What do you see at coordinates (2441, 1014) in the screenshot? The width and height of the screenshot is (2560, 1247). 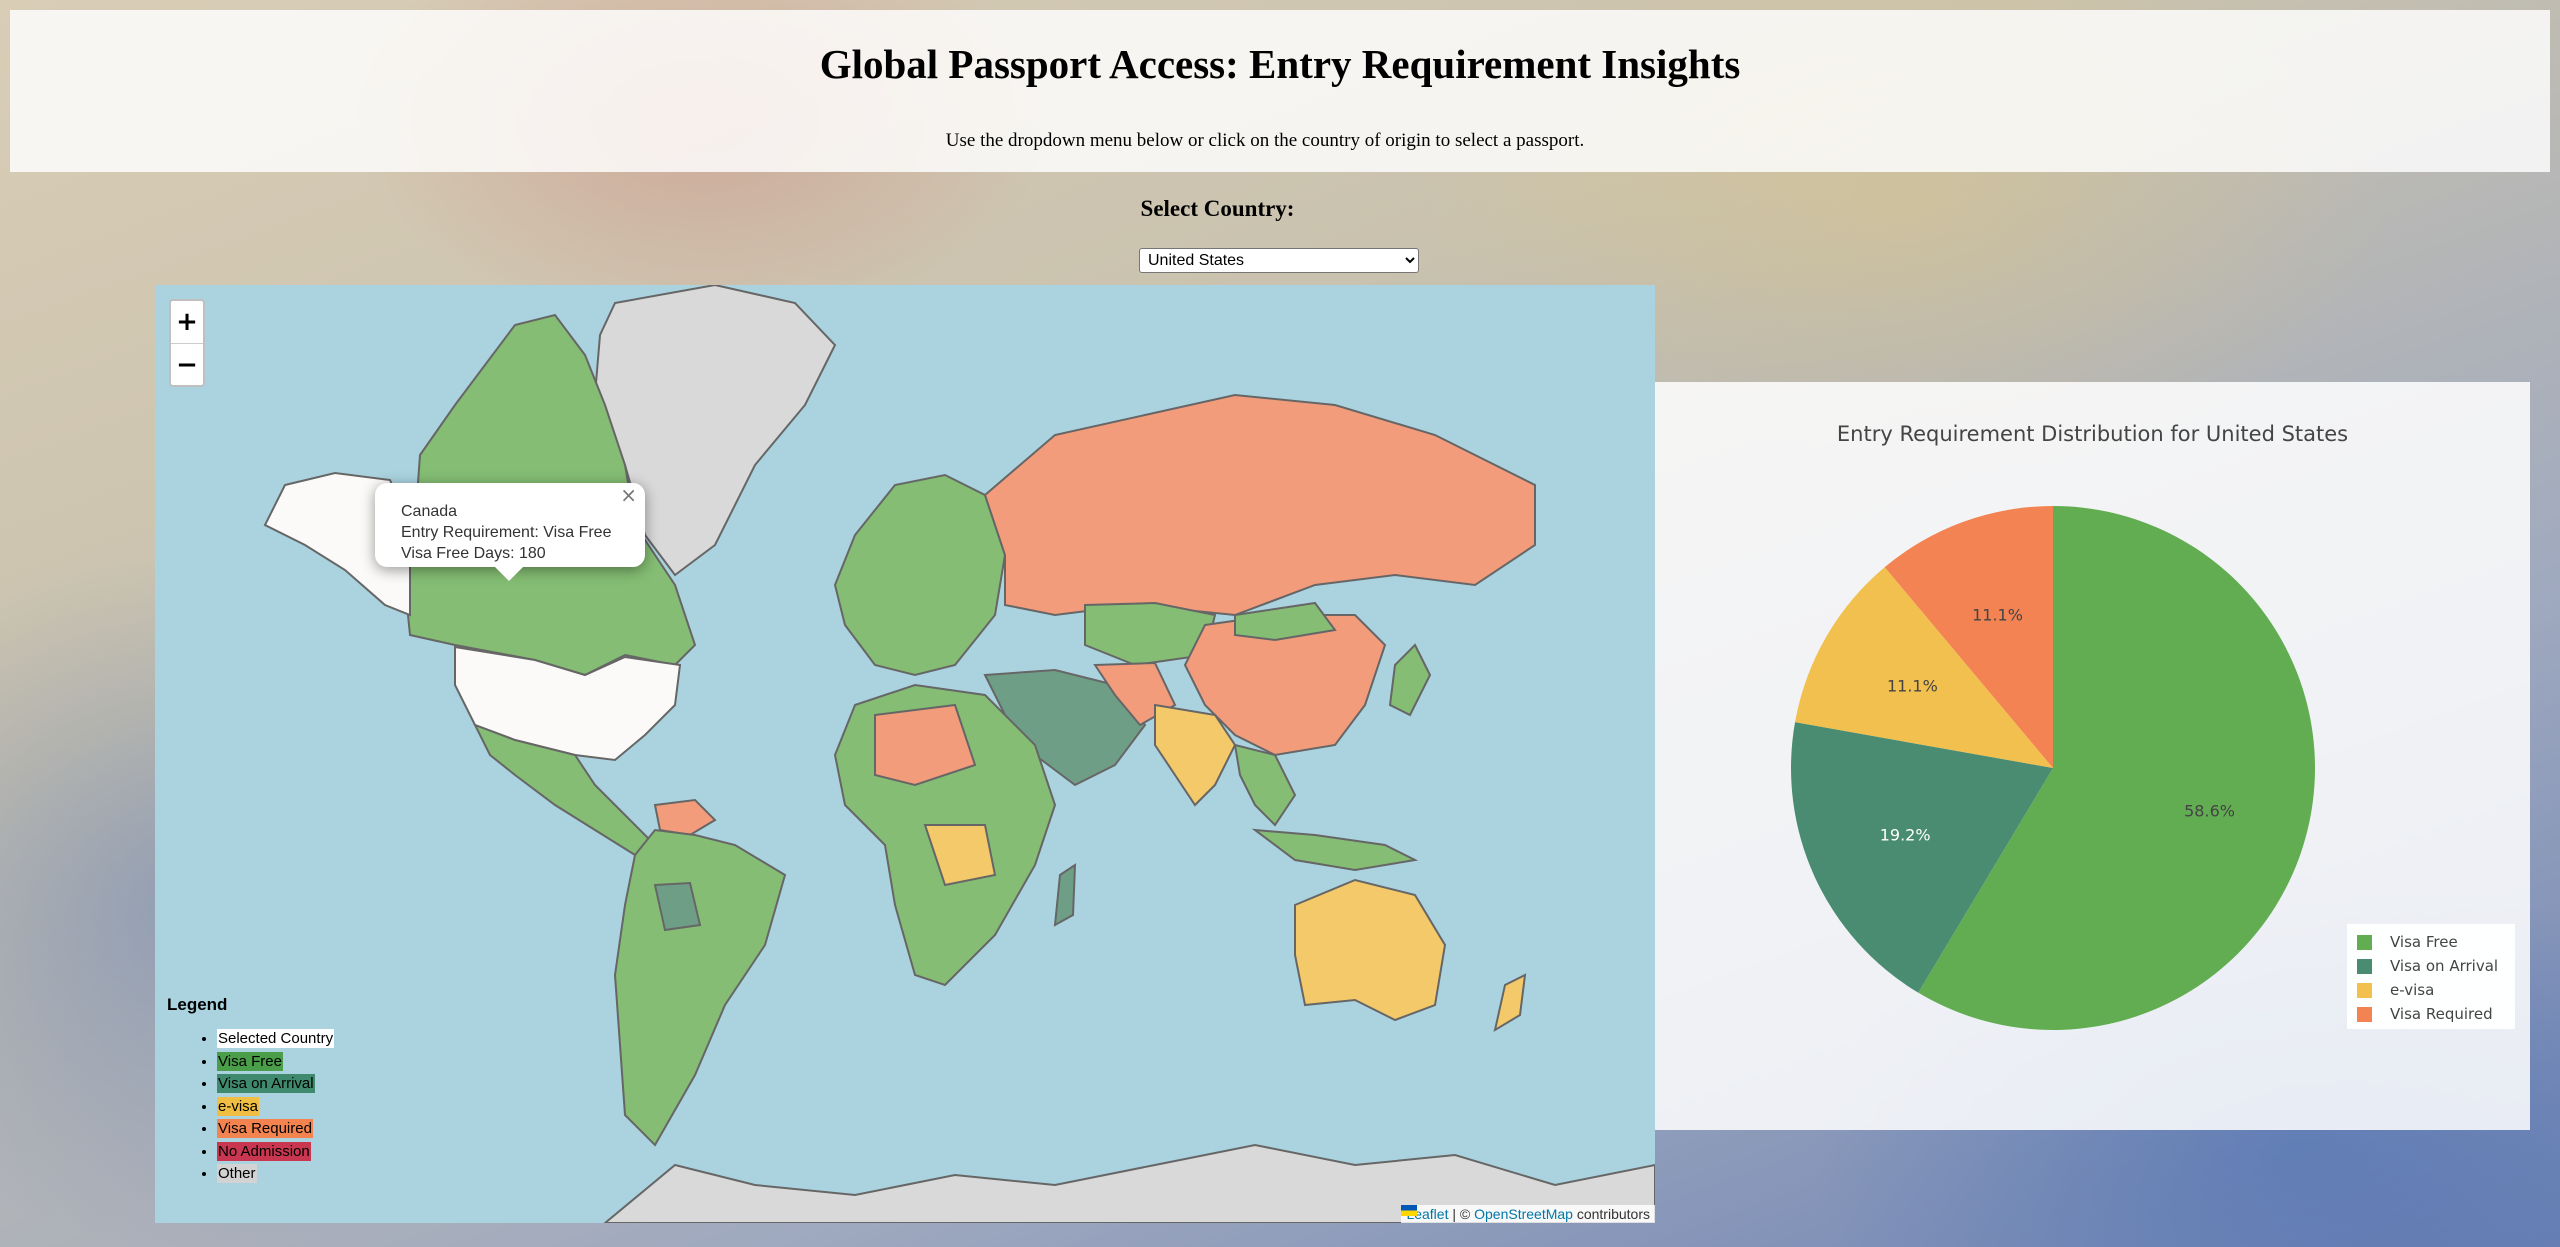 I see `pie-legend-label: Visa Required` at bounding box center [2441, 1014].